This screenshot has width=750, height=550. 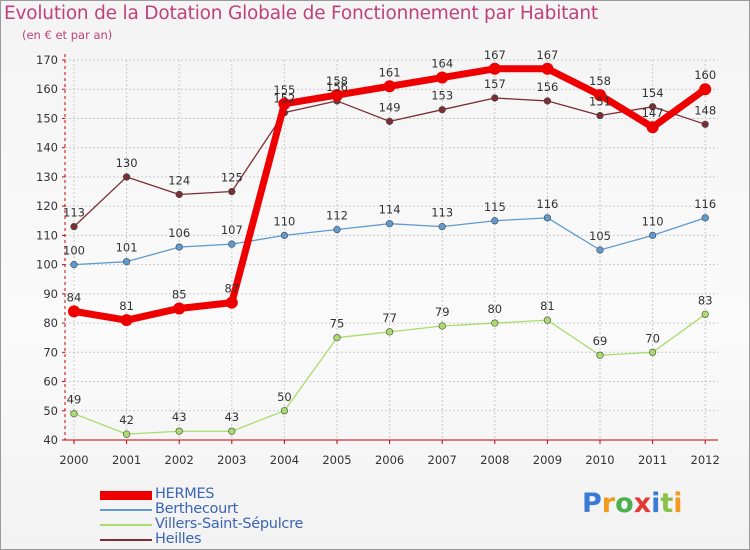 What do you see at coordinates (592, 503) in the screenshot?
I see `logo-letter: P` at bounding box center [592, 503].